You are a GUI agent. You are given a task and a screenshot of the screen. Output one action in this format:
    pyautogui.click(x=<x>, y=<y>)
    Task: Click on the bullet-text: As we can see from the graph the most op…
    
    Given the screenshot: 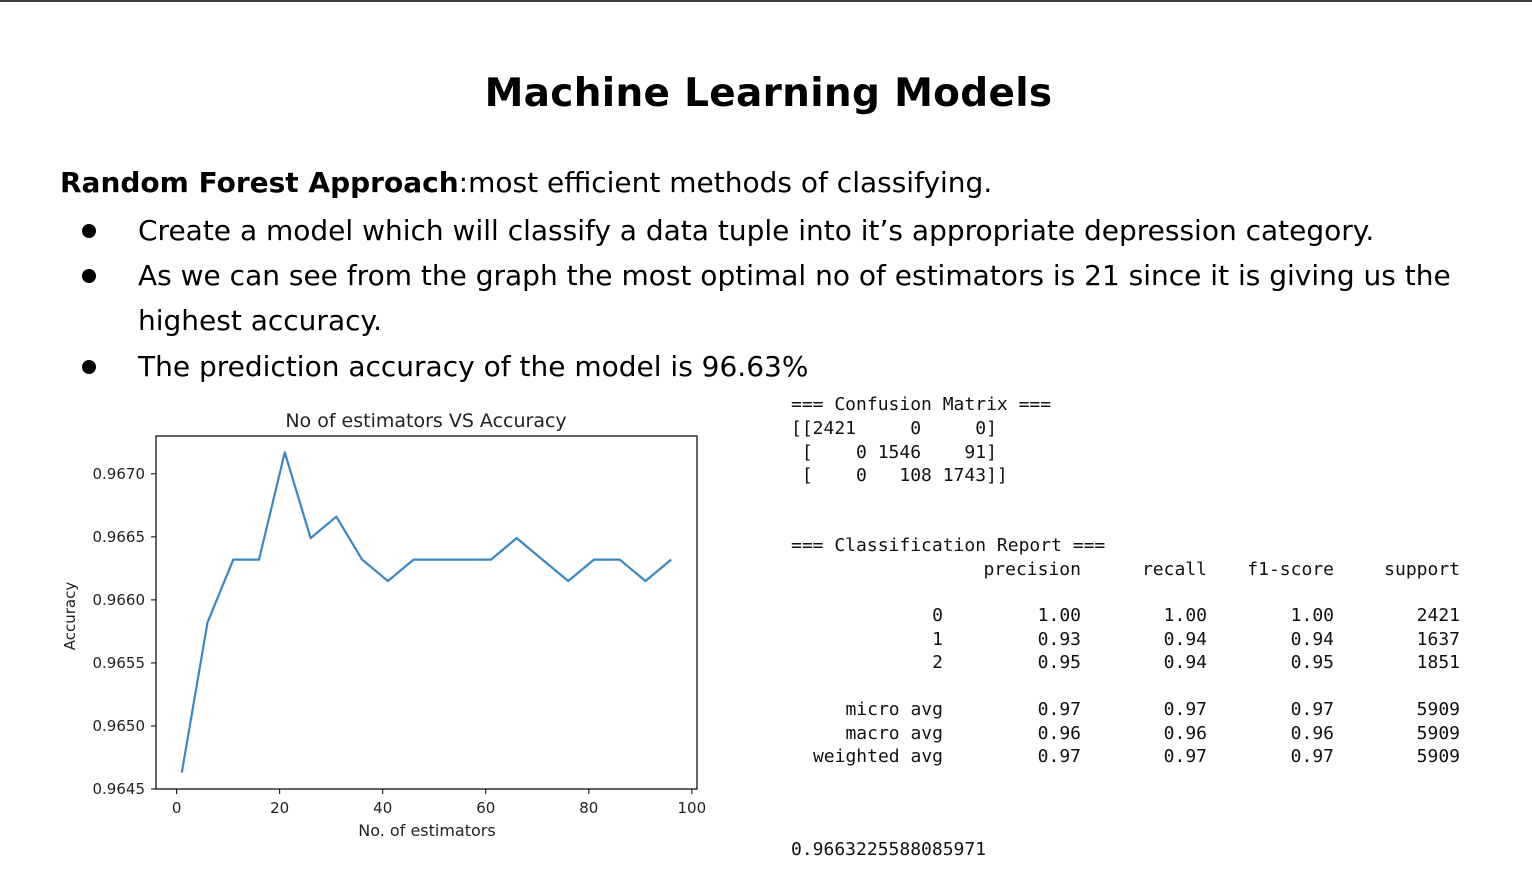 What is the action you would take?
    pyautogui.click(x=794, y=298)
    